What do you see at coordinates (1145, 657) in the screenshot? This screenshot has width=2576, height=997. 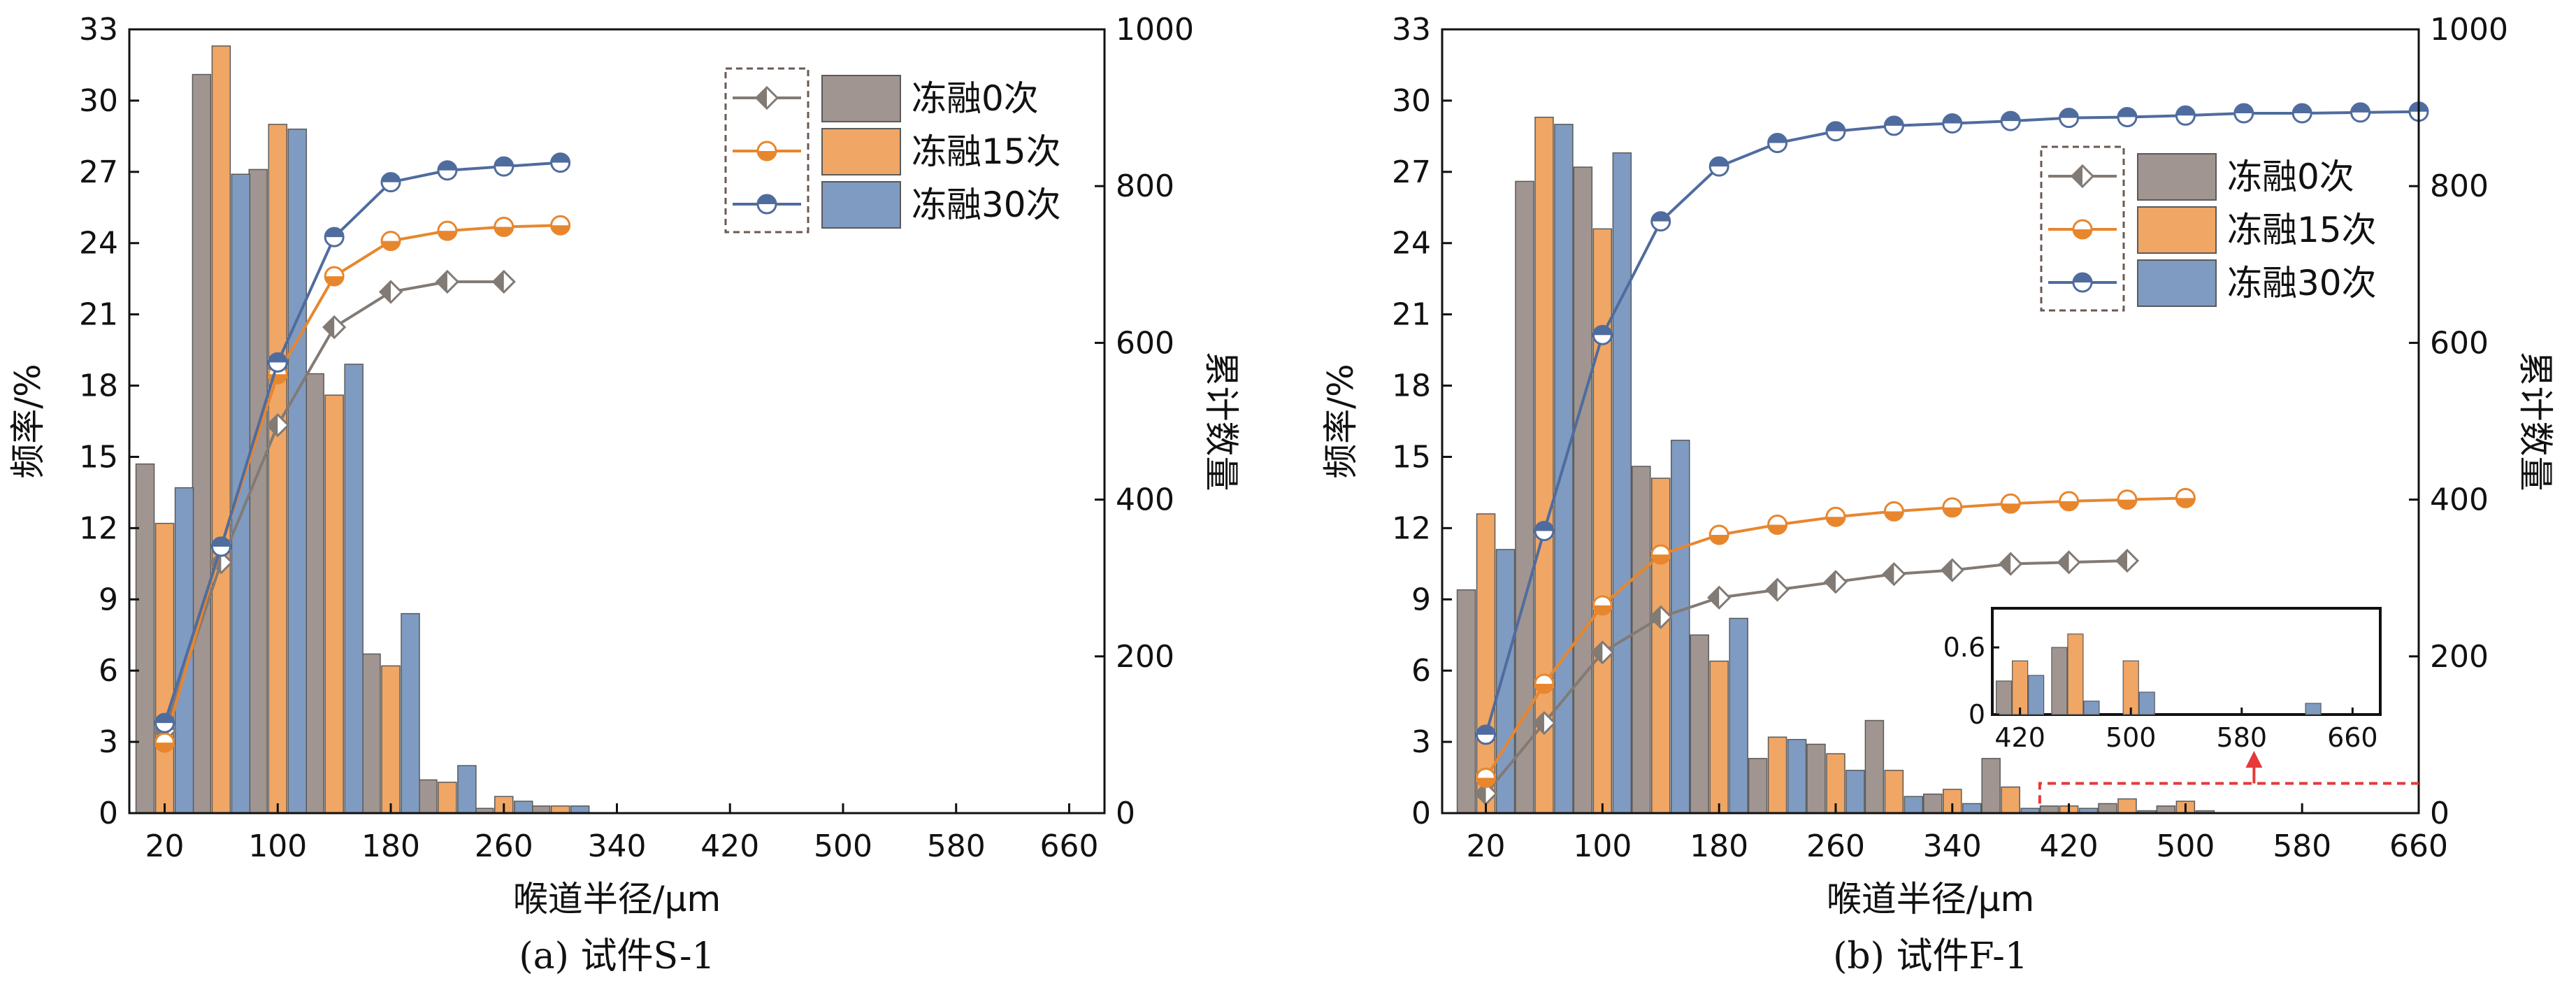 I see `y2-tick-label-0-1: 200` at bounding box center [1145, 657].